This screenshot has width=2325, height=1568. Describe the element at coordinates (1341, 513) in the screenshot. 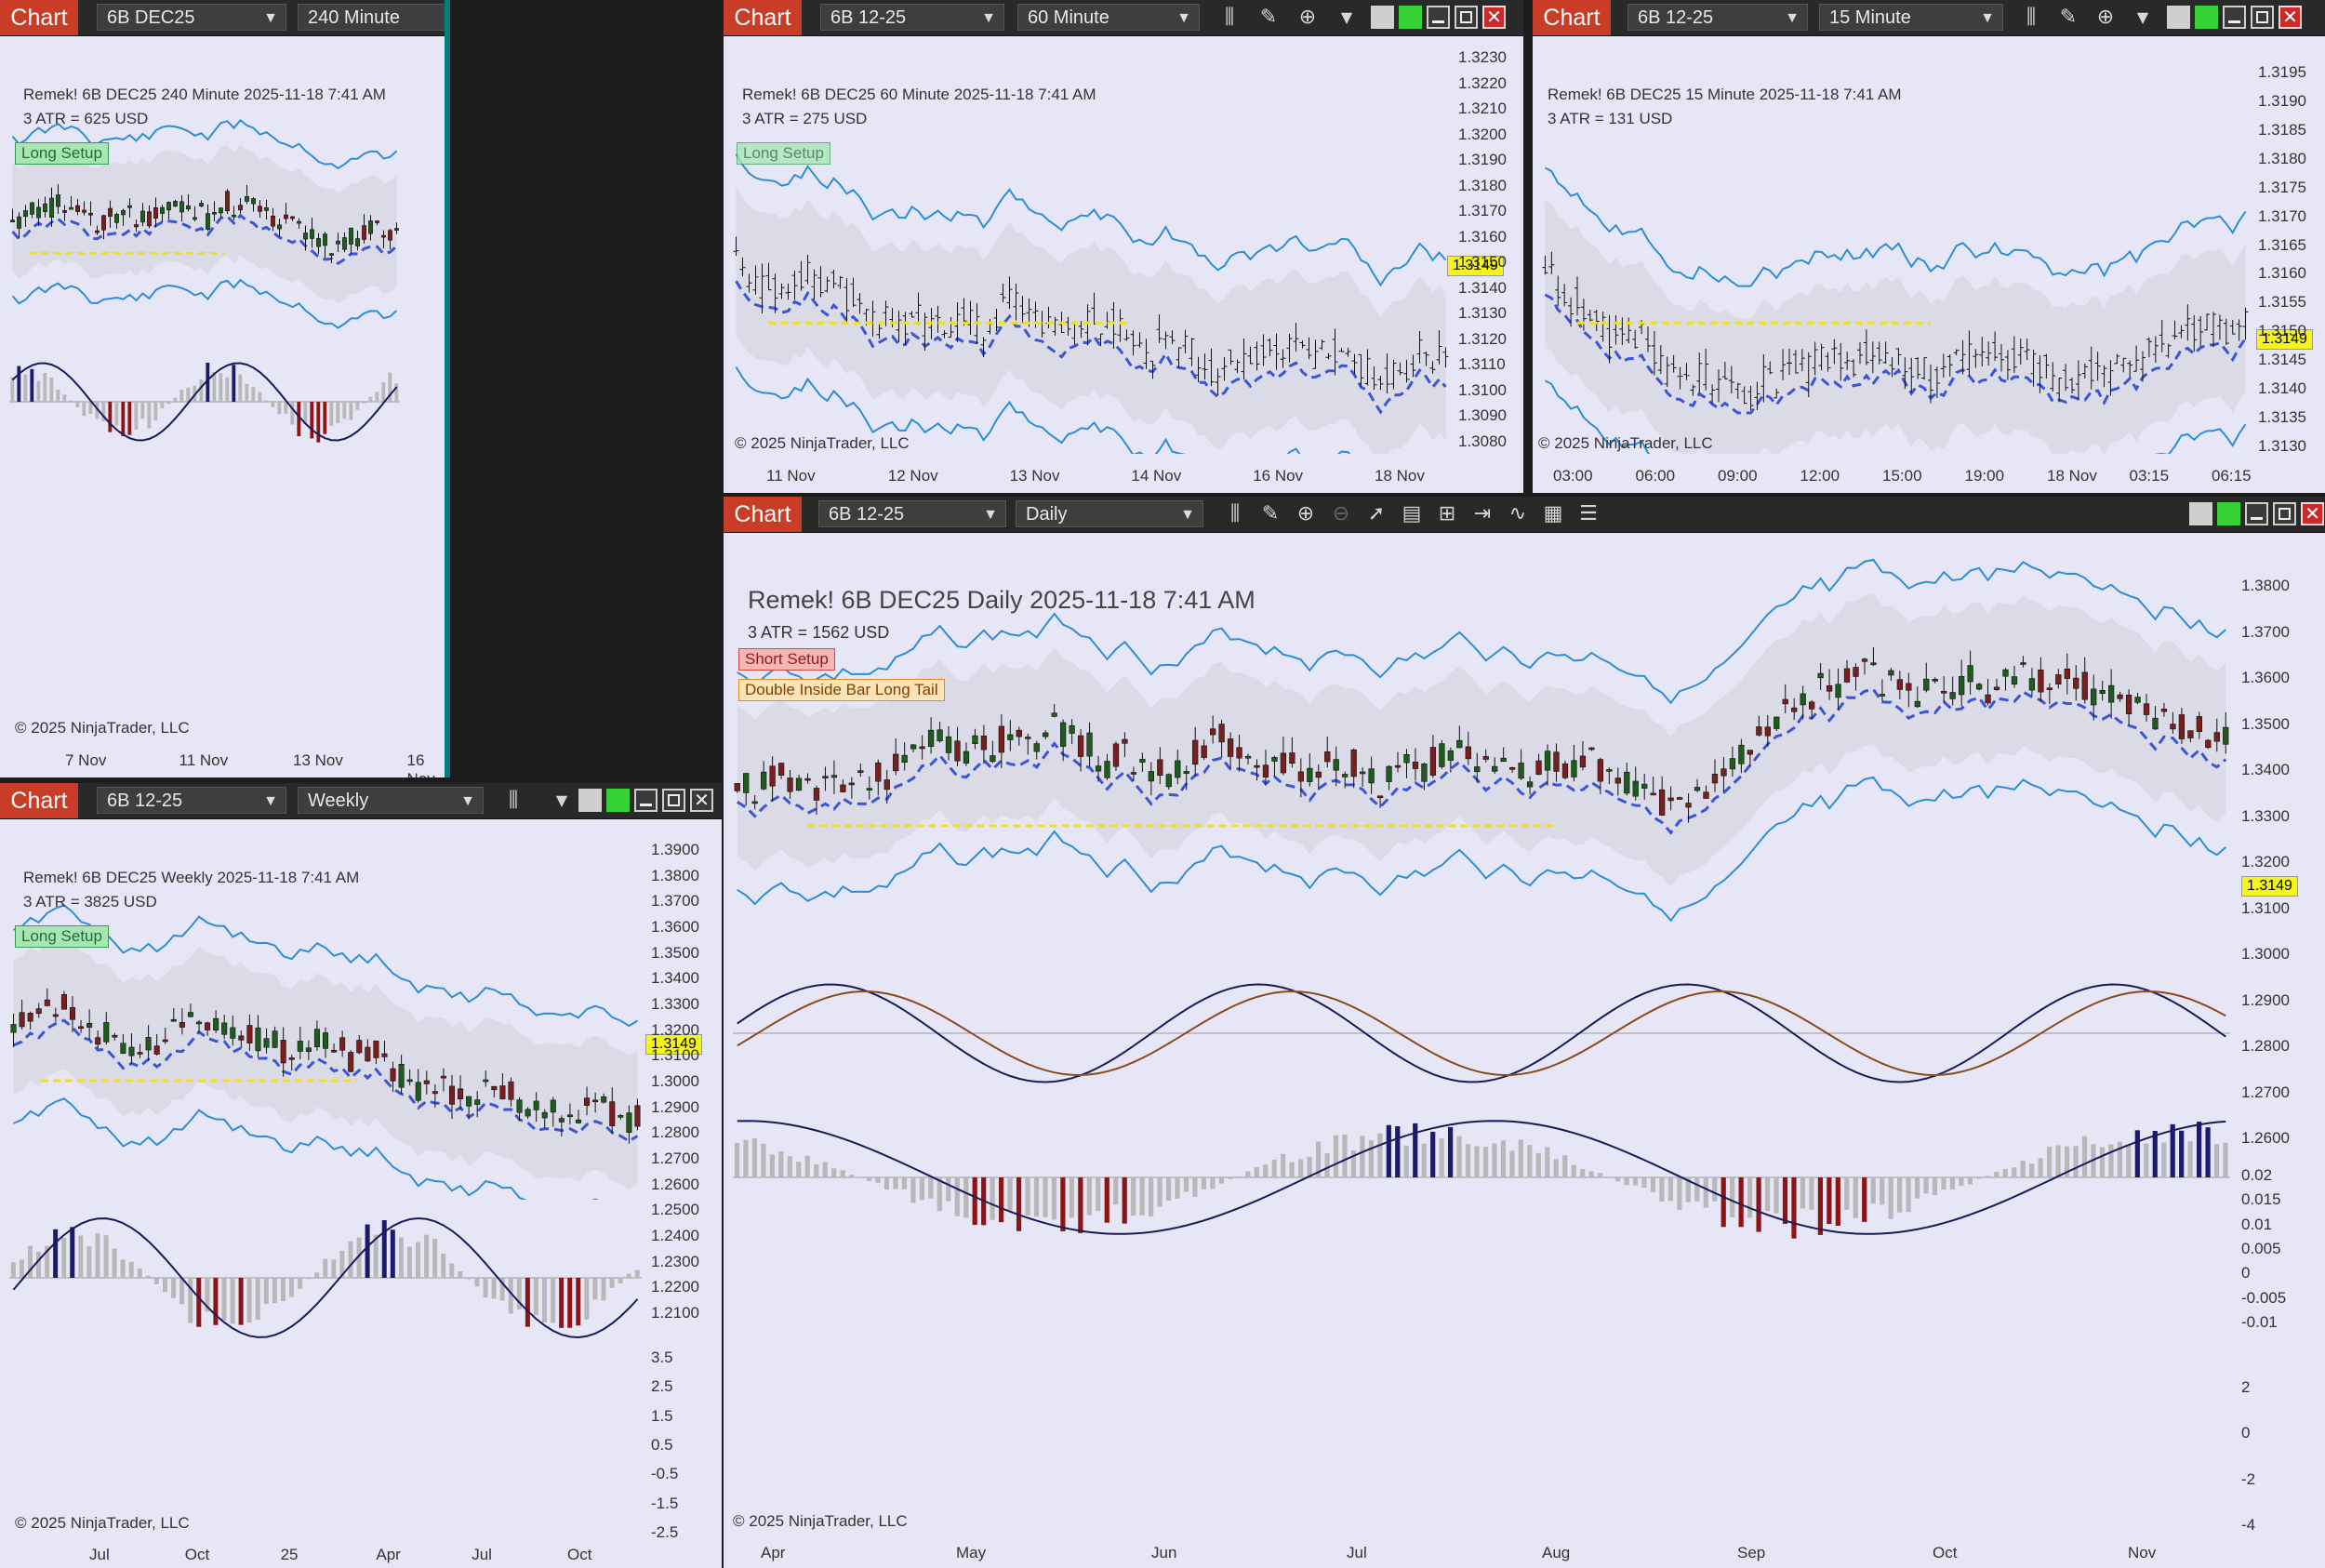

I see `zoom-out-icon: ⊖` at that location.